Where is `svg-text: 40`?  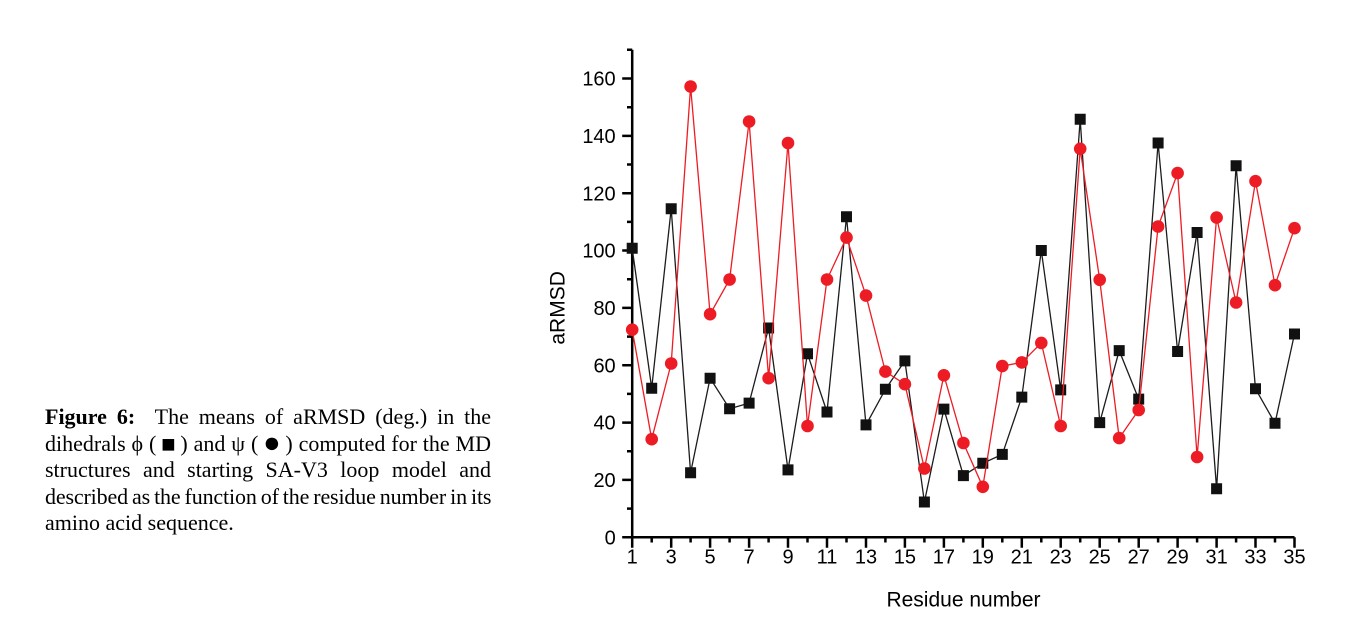 svg-text: 40 is located at coordinates (604, 424).